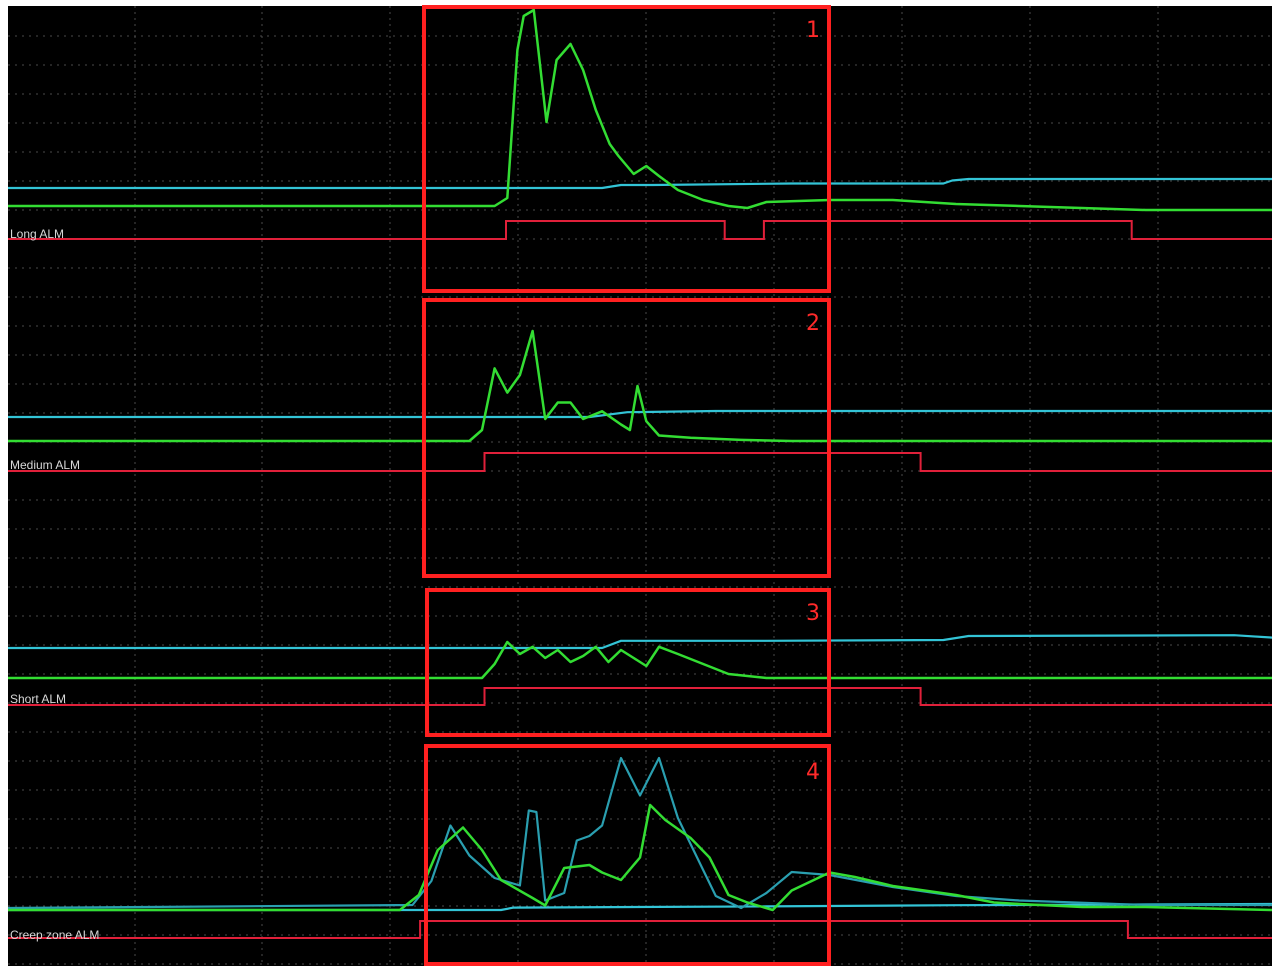  Describe the element at coordinates (640, 183) in the screenshot. I see `cyan-signal-long` at that location.